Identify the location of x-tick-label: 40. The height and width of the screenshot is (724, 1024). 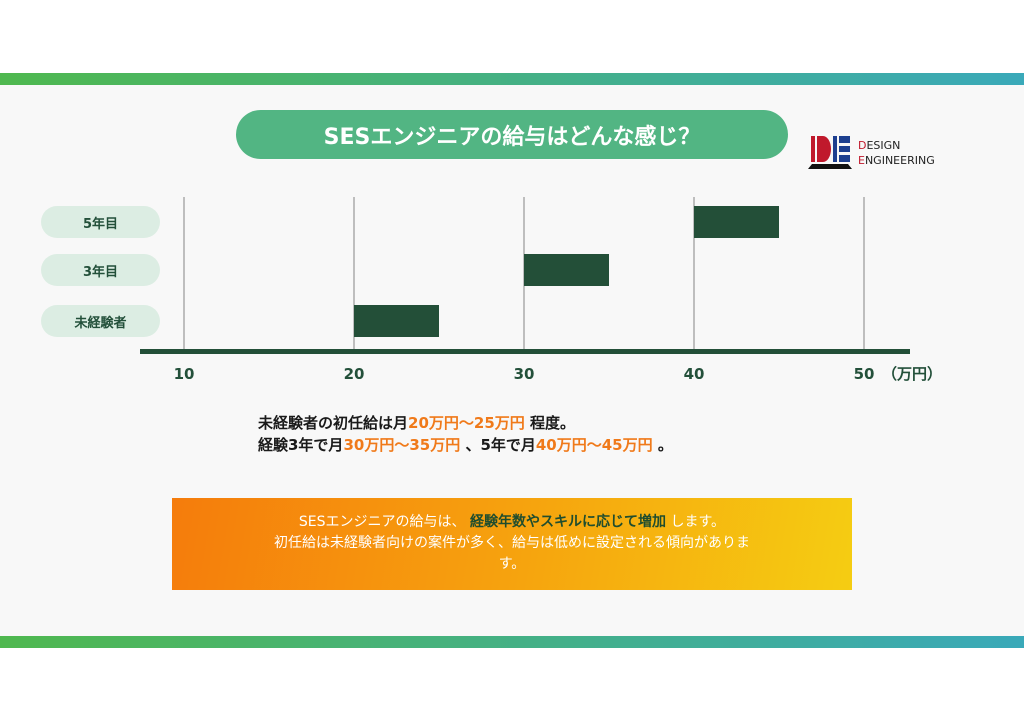
(694, 374).